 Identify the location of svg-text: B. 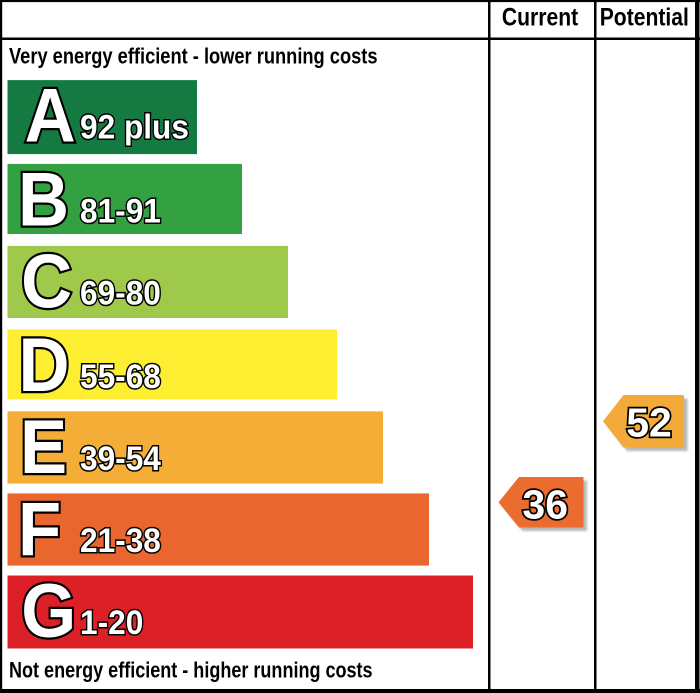
(43, 199).